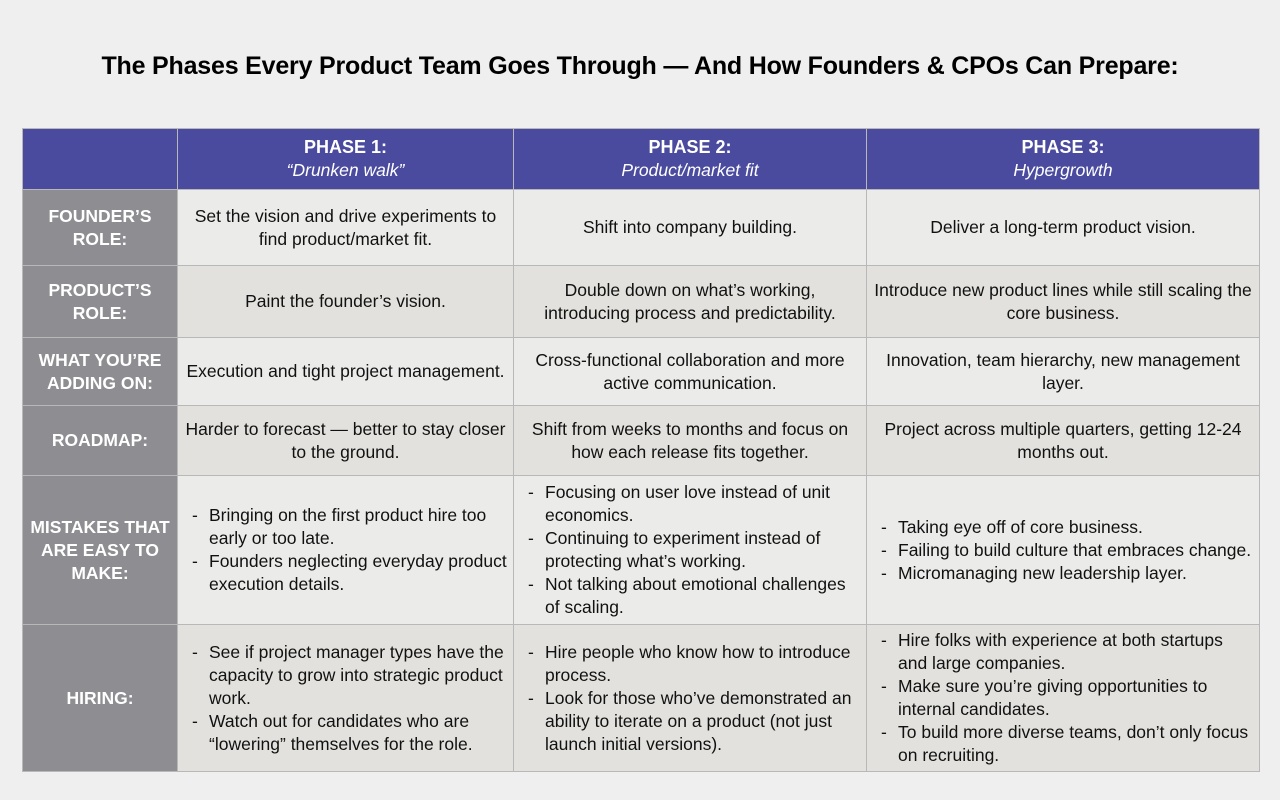  I want to click on phase-subtitle: Hypergrowth, so click(1063, 170).